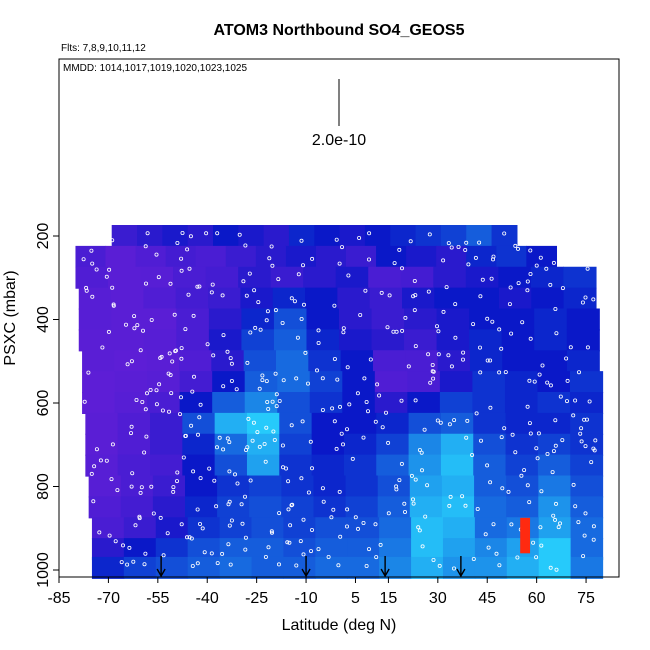  I want to click on chart-title: ATOM3 Northbound SO4_GEOS5, so click(339, 30).